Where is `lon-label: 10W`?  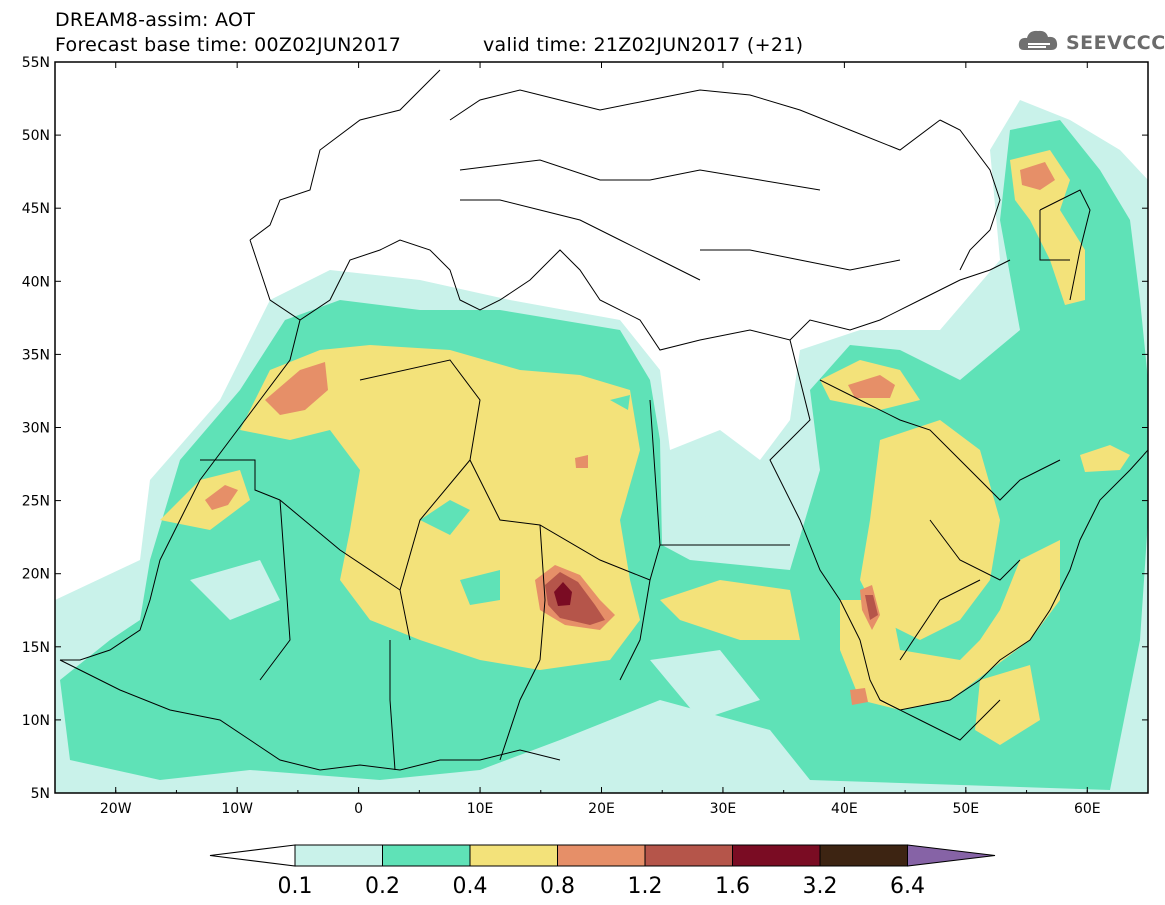 lon-label: 10W is located at coordinates (237, 809).